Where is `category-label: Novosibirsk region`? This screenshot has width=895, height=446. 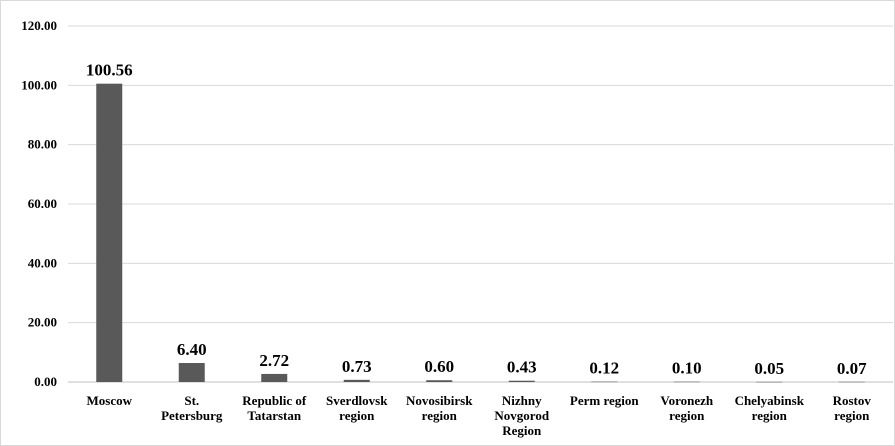 category-label: Novosibirsk region is located at coordinates (439, 408).